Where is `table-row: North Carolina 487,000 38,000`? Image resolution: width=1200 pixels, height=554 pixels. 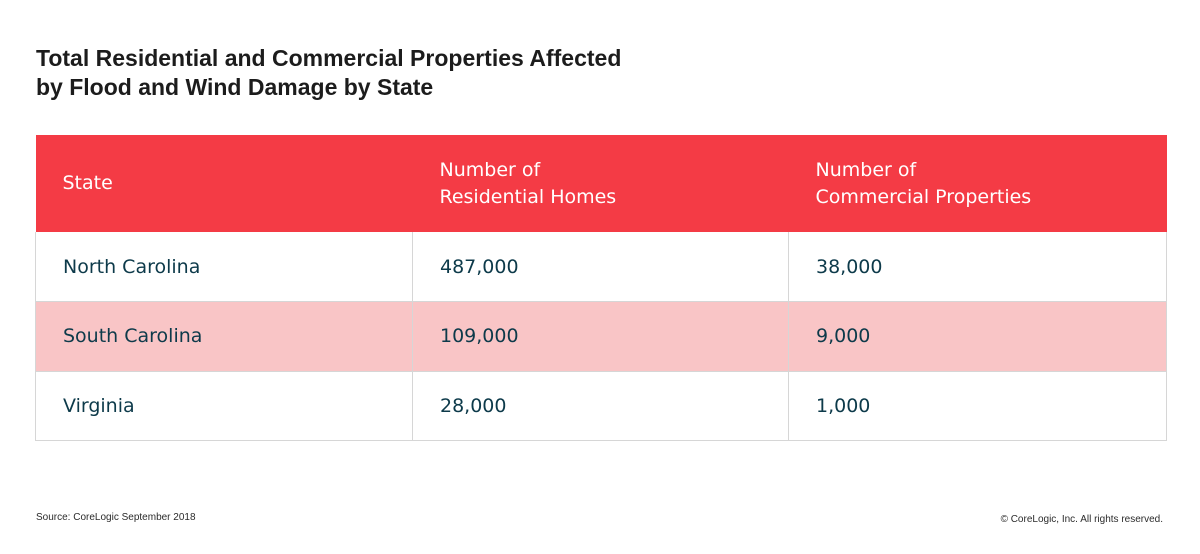 table-row: North Carolina 487,000 38,000 is located at coordinates (601, 267).